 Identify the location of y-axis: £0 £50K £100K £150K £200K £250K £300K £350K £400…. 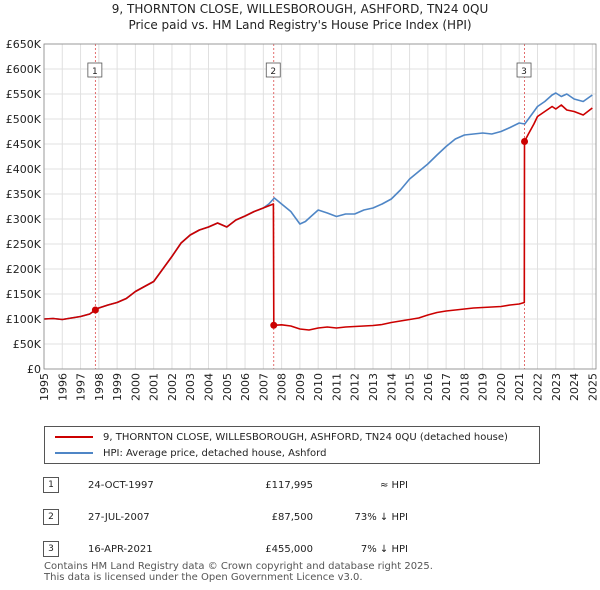
(24, 207).